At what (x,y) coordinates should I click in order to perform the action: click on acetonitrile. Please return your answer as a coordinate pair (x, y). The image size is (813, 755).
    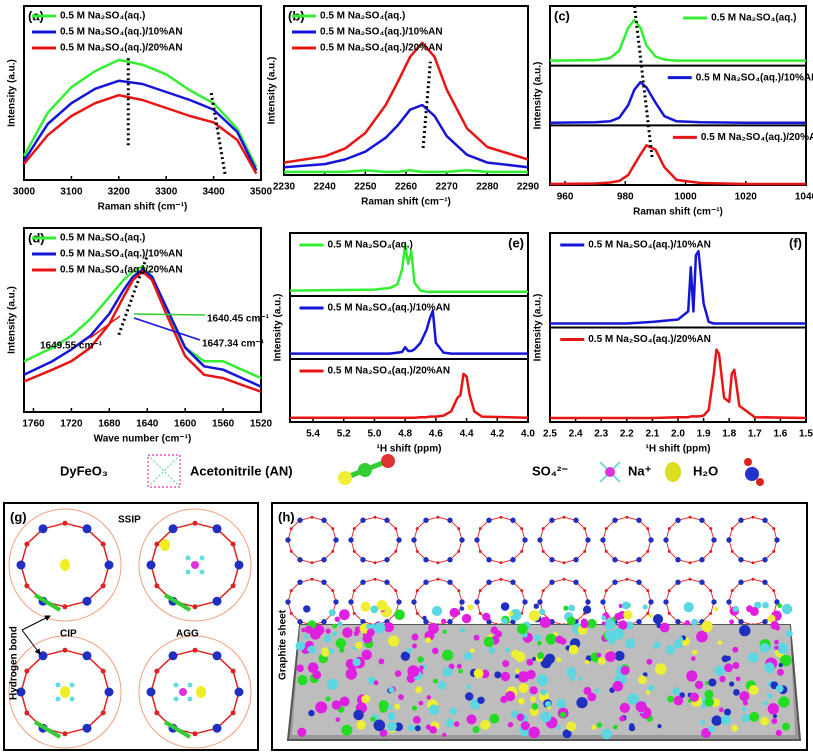
    Looking at the image, I should click on (47, 729).